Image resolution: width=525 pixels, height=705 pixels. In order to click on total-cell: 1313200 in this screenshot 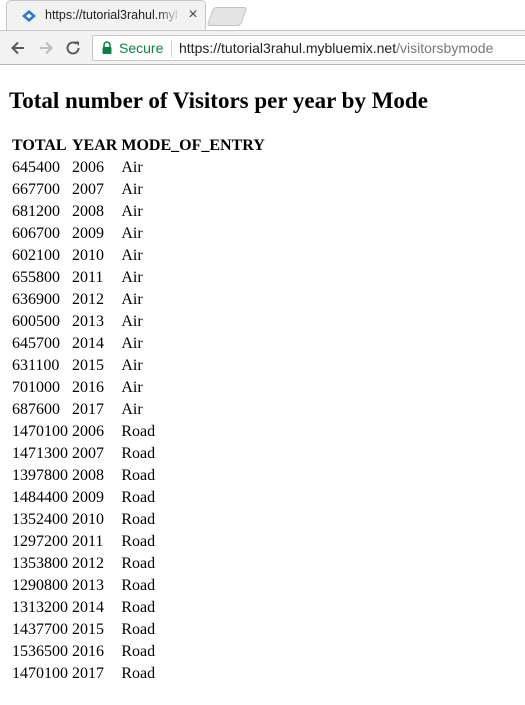, I will do `click(40, 607)`.